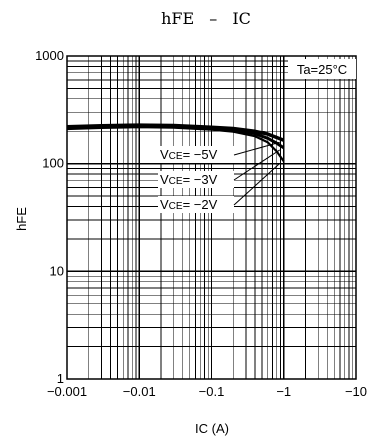 The width and height of the screenshot is (379, 448). I want to click on x-tick-label: −0.001, so click(67, 391).